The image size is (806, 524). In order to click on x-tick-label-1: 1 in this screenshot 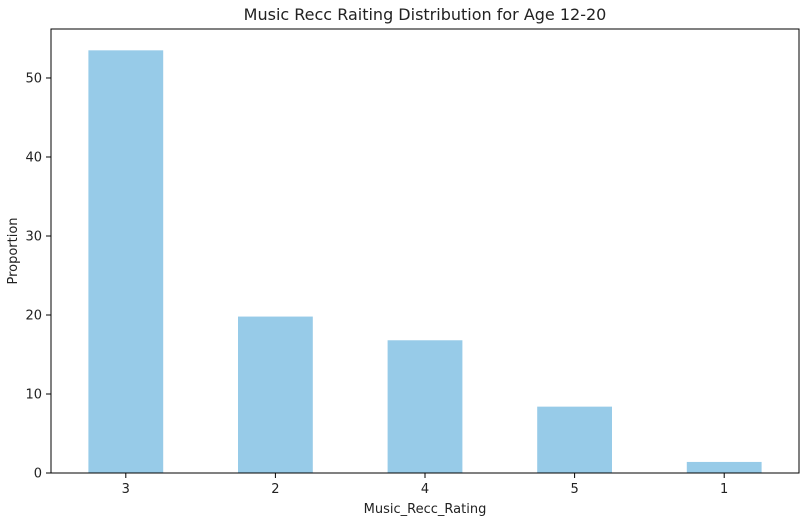, I will do `click(724, 489)`.